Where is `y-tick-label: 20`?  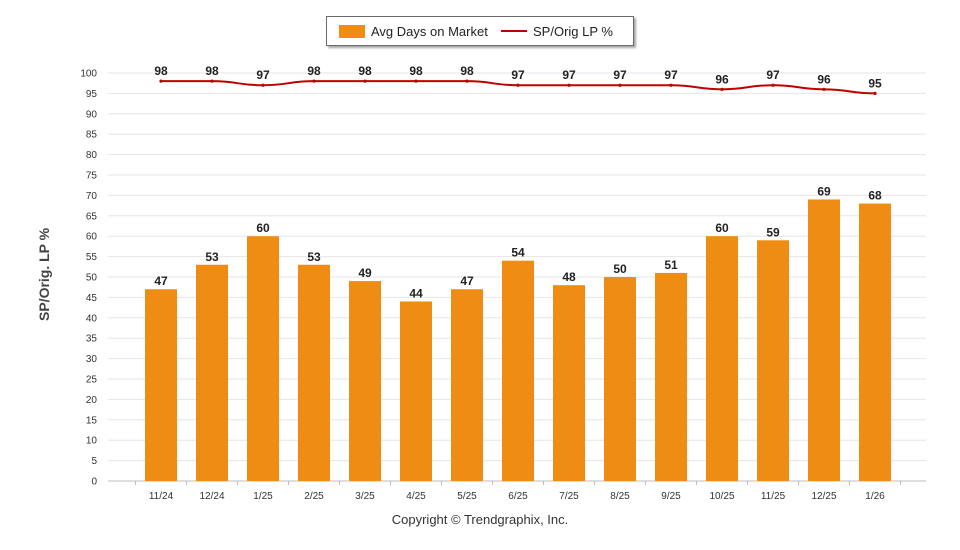
y-tick-label: 20 is located at coordinates (92, 400).